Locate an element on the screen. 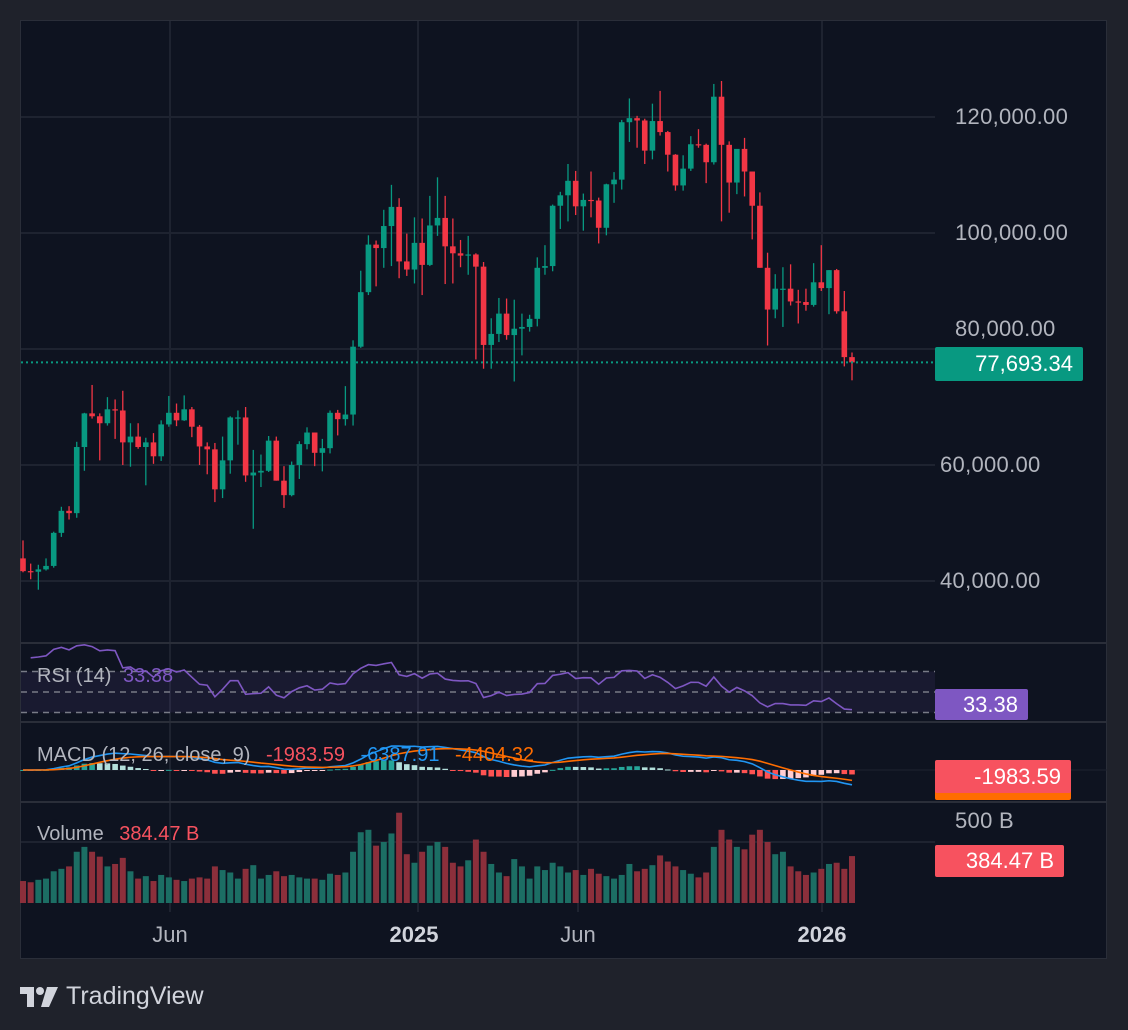 The width and height of the screenshot is (1128, 1030). macd-legend-title: MACD (12, 26, close, 9) is located at coordinates (144, 755).